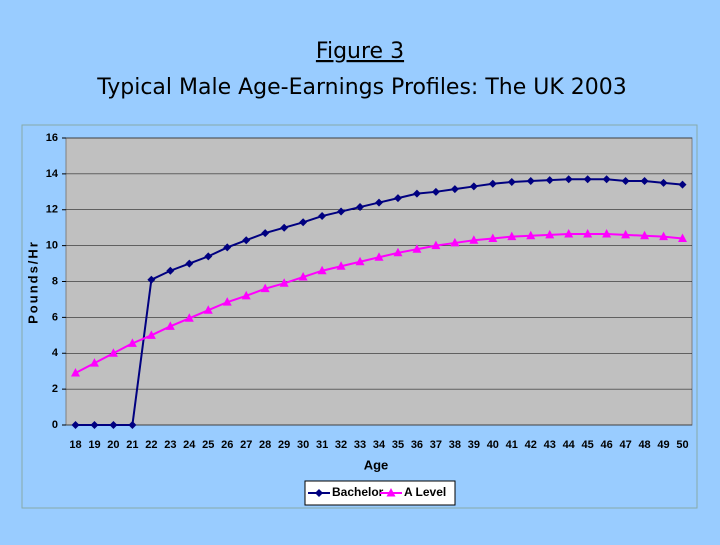  What do you see at coordinates (682, 445) in the screenshot?
I see `x-tick-label: 50` at bounding box center [682, 445].